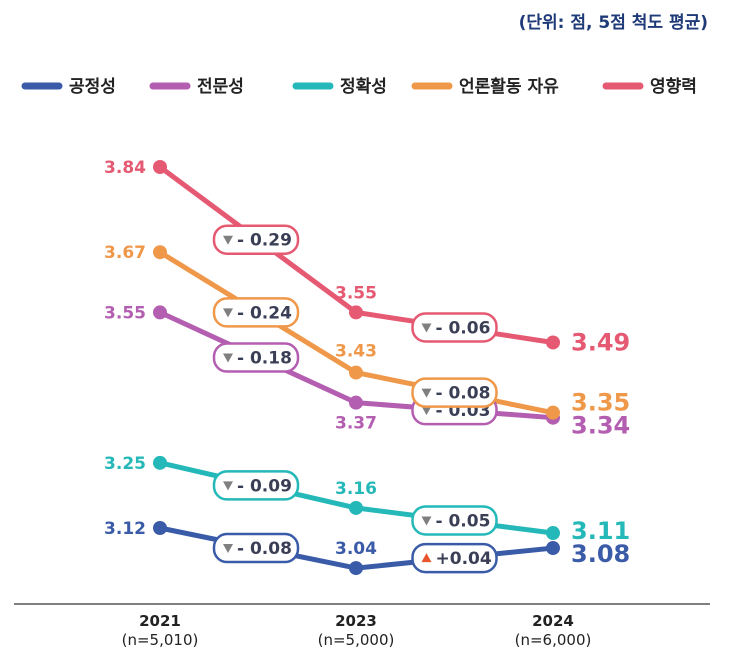 This screenshot has height=661, width=729. What do you see at coordinates (509, 86) in the screenshot?
I see `legend-label: 언론활동 자유` at bounding box center [509, 86].